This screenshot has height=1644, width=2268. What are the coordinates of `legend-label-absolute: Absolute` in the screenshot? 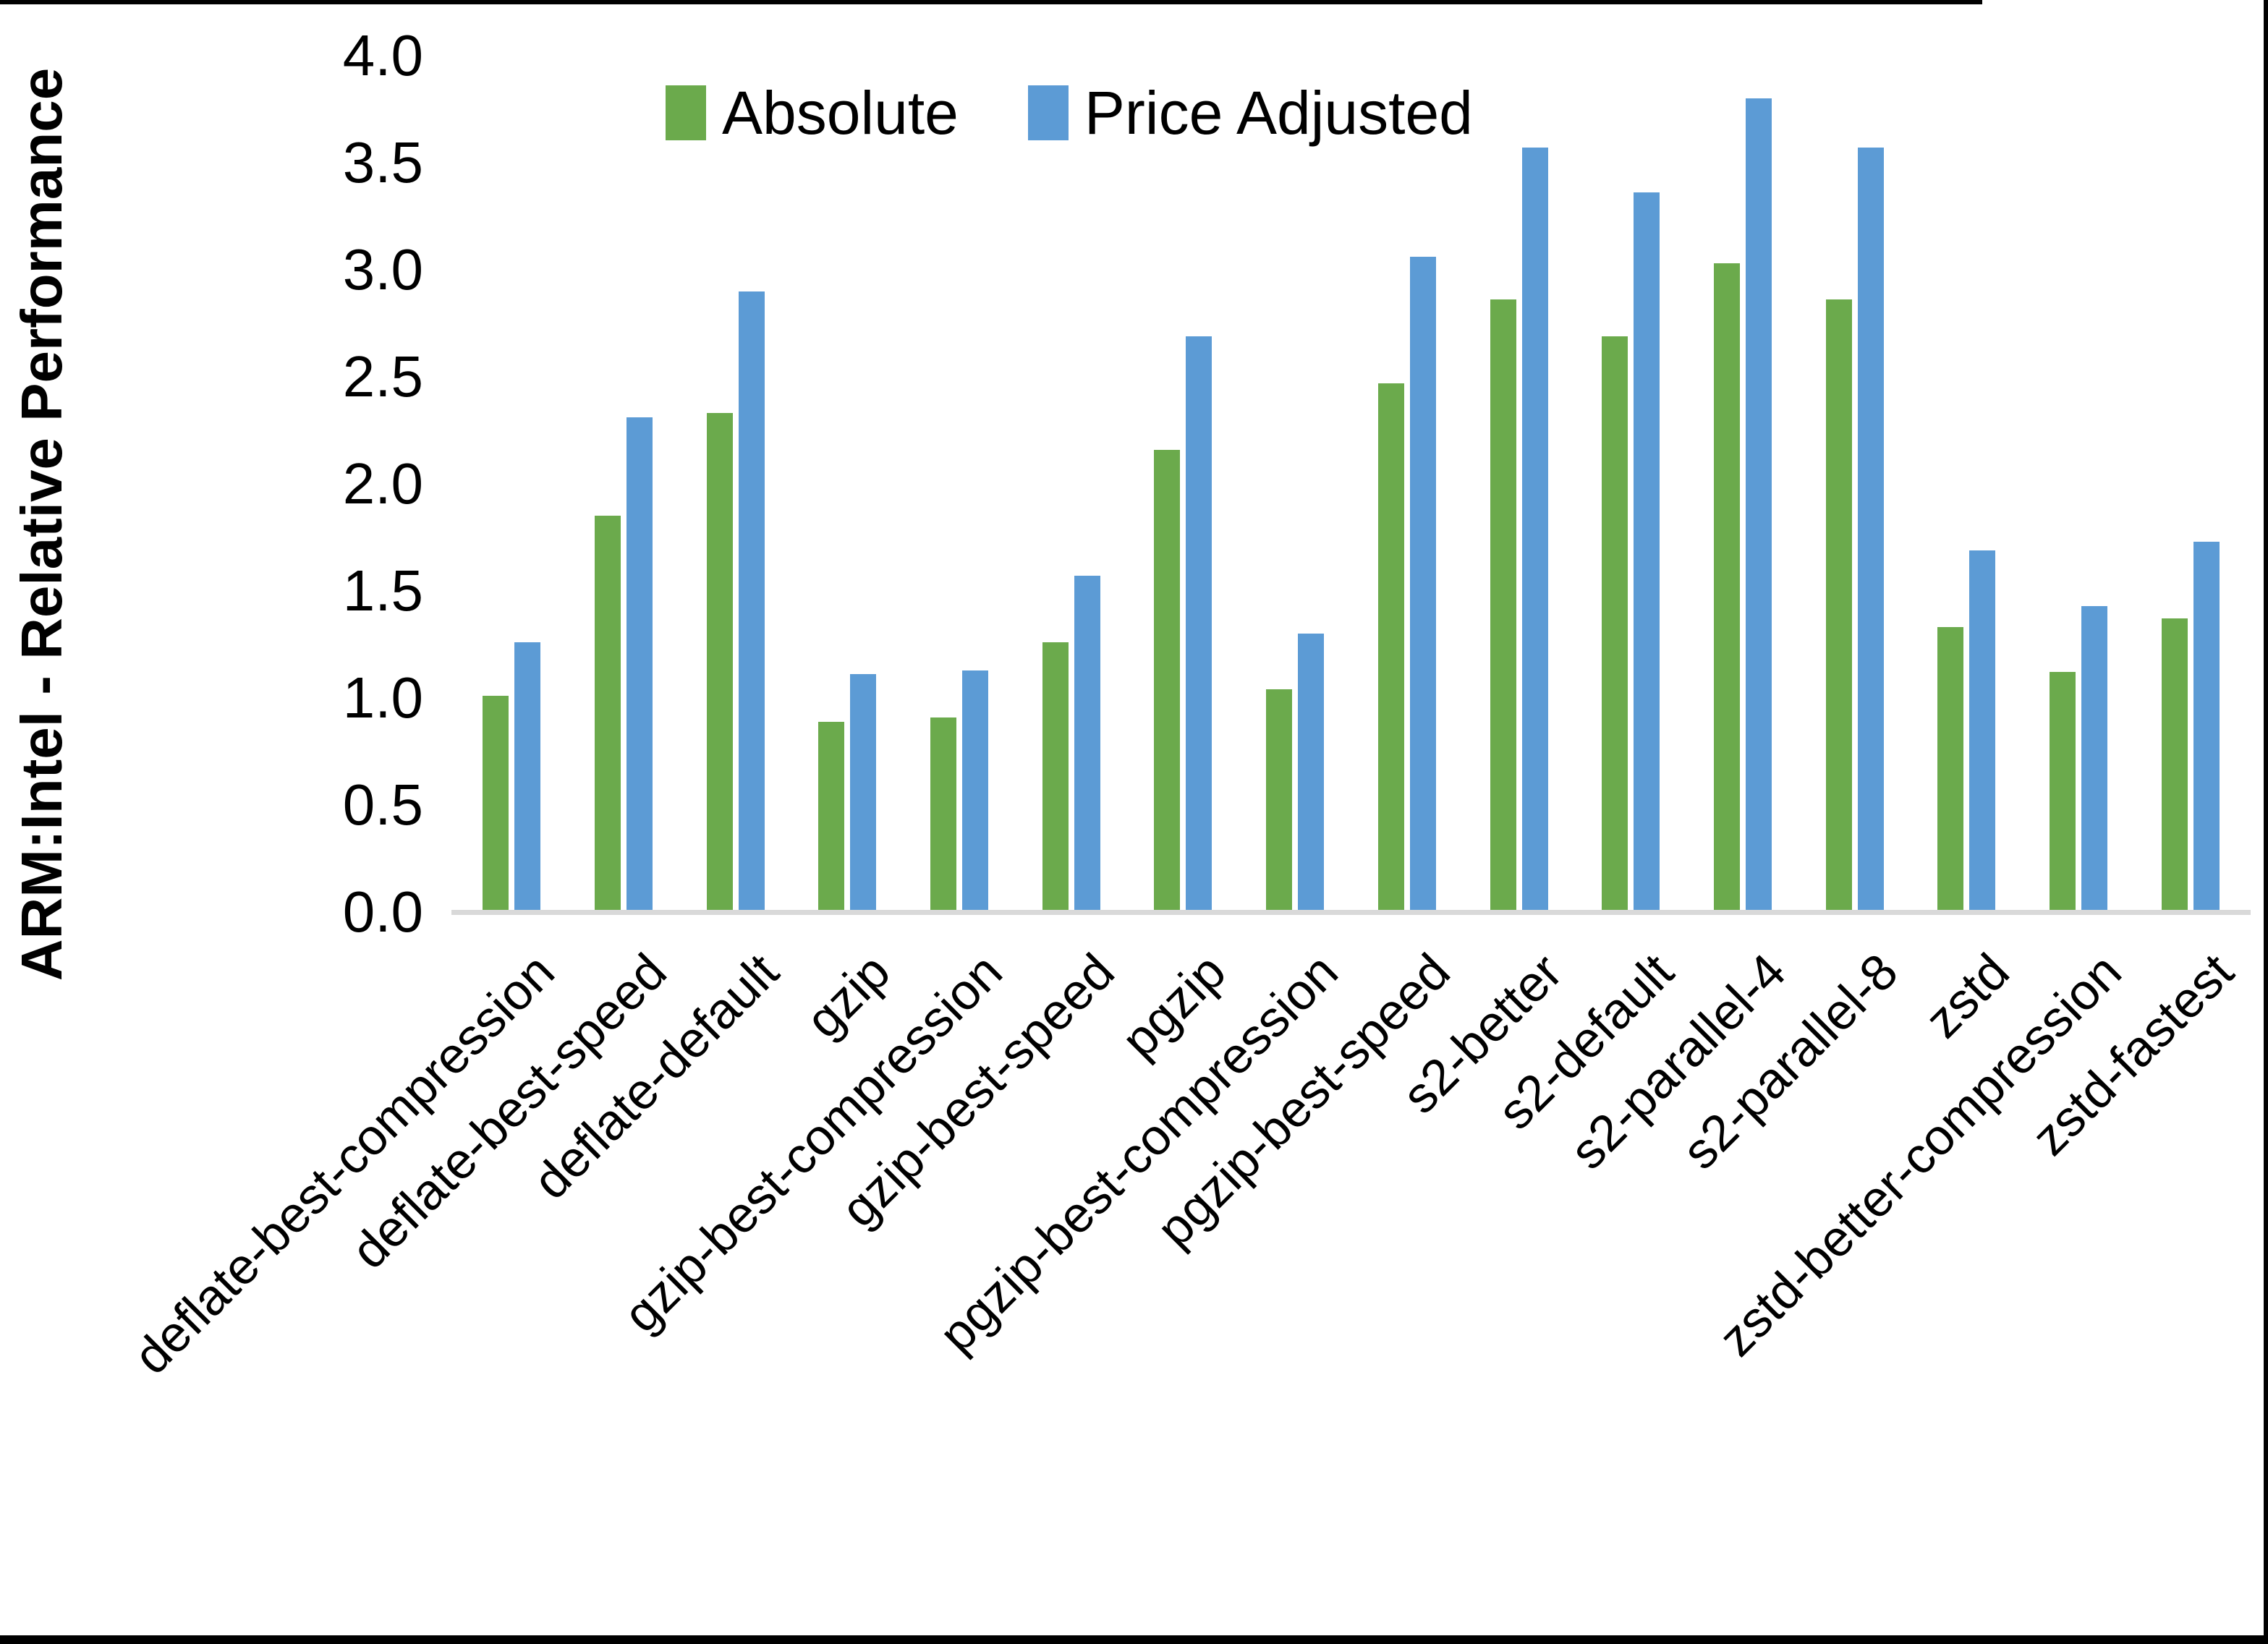 It's located at (841, 113).